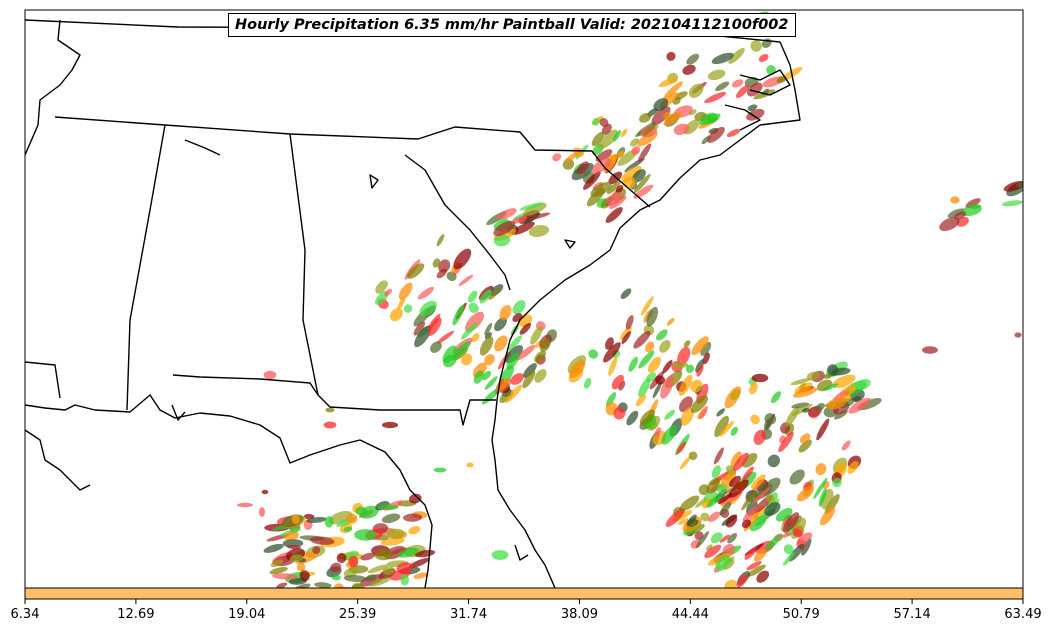 The image size is (1053, 633). I want to click on colorbar-tick-label: 44.44, so click(690, 614).